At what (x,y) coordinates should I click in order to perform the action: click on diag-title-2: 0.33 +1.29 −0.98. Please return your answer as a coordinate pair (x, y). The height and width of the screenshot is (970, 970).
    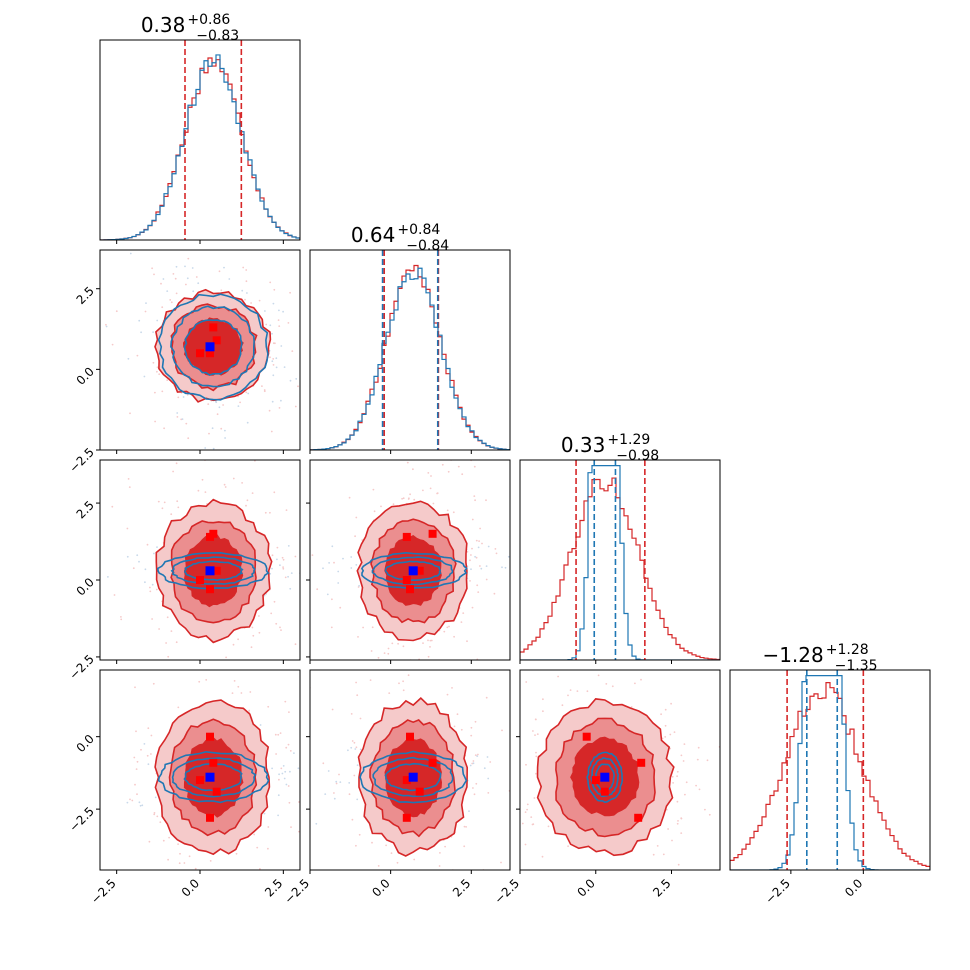
    Looking at the image, I should click on (610, 448).